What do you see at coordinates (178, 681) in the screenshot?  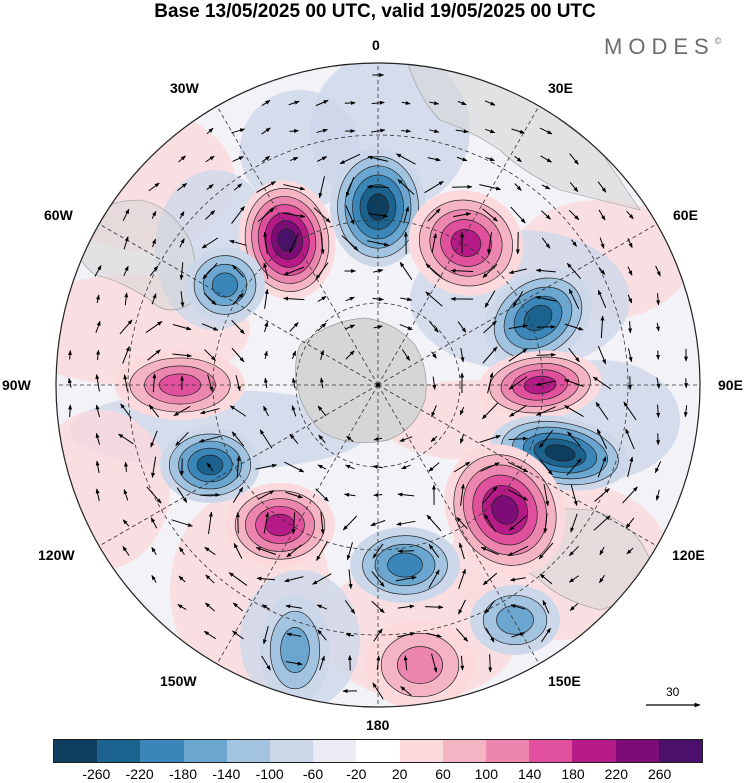 I see `lon-label-150w: 150W` at bounding box center [178, 681].